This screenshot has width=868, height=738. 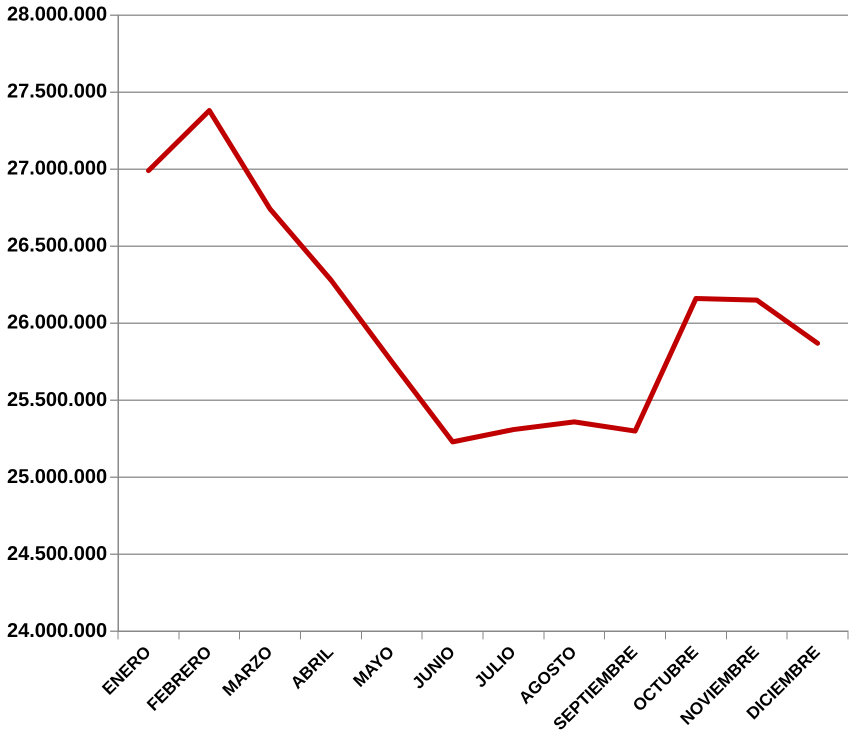 What do you see at coordinates (57, 15) in the screenshot?
I see `y-tick-label: 28.000.000` at bounding box center [57, 15].